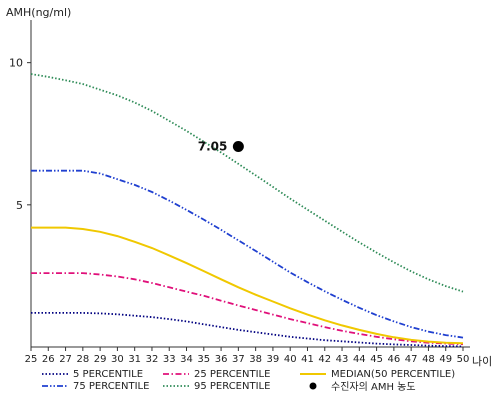 This screenshot has height=400, width=500. Describe the element at coordinates (16, 63) in the screenshot. I see `y-tick-label: 10` at that location.